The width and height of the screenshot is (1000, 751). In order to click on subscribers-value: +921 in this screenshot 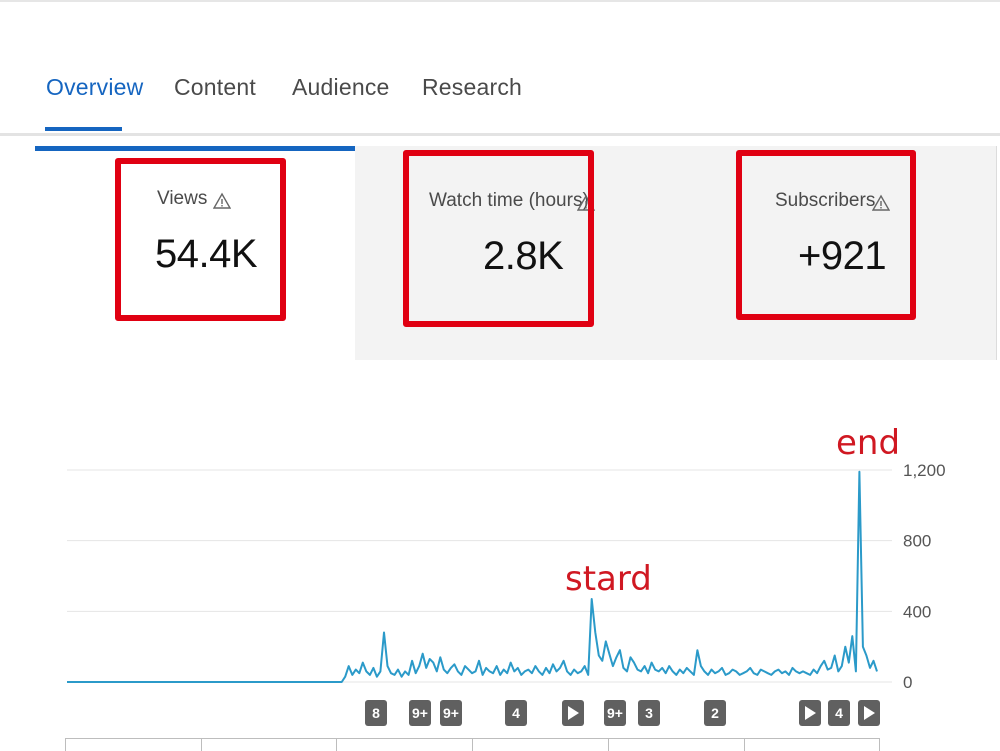, I will do `click(842, 256)`.